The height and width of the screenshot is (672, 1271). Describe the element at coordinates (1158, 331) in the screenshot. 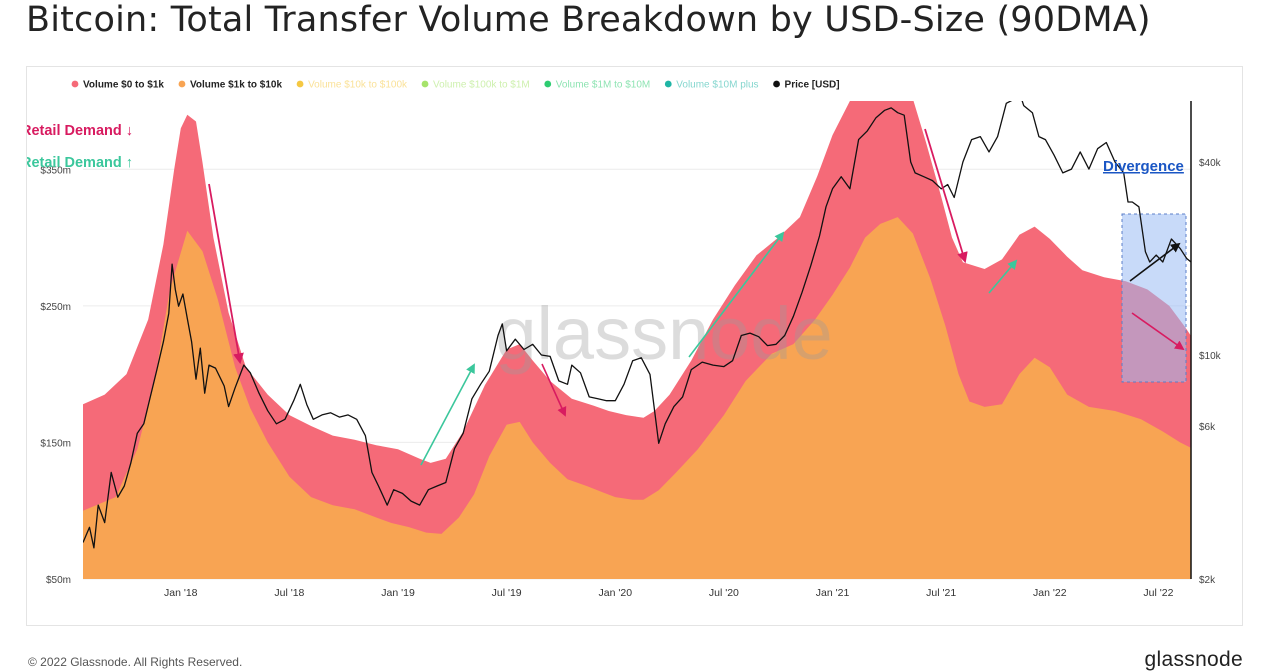

I see `divergence-down-arrow` at that location.